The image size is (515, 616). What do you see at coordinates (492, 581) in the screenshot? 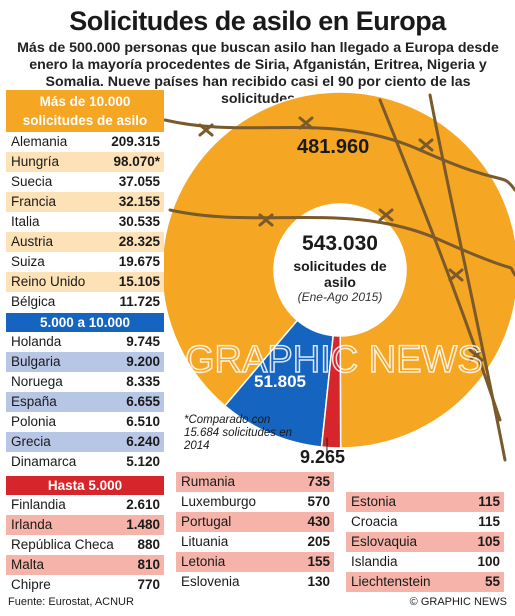
I see `country-value: 55` at bounding box center [492, 581].